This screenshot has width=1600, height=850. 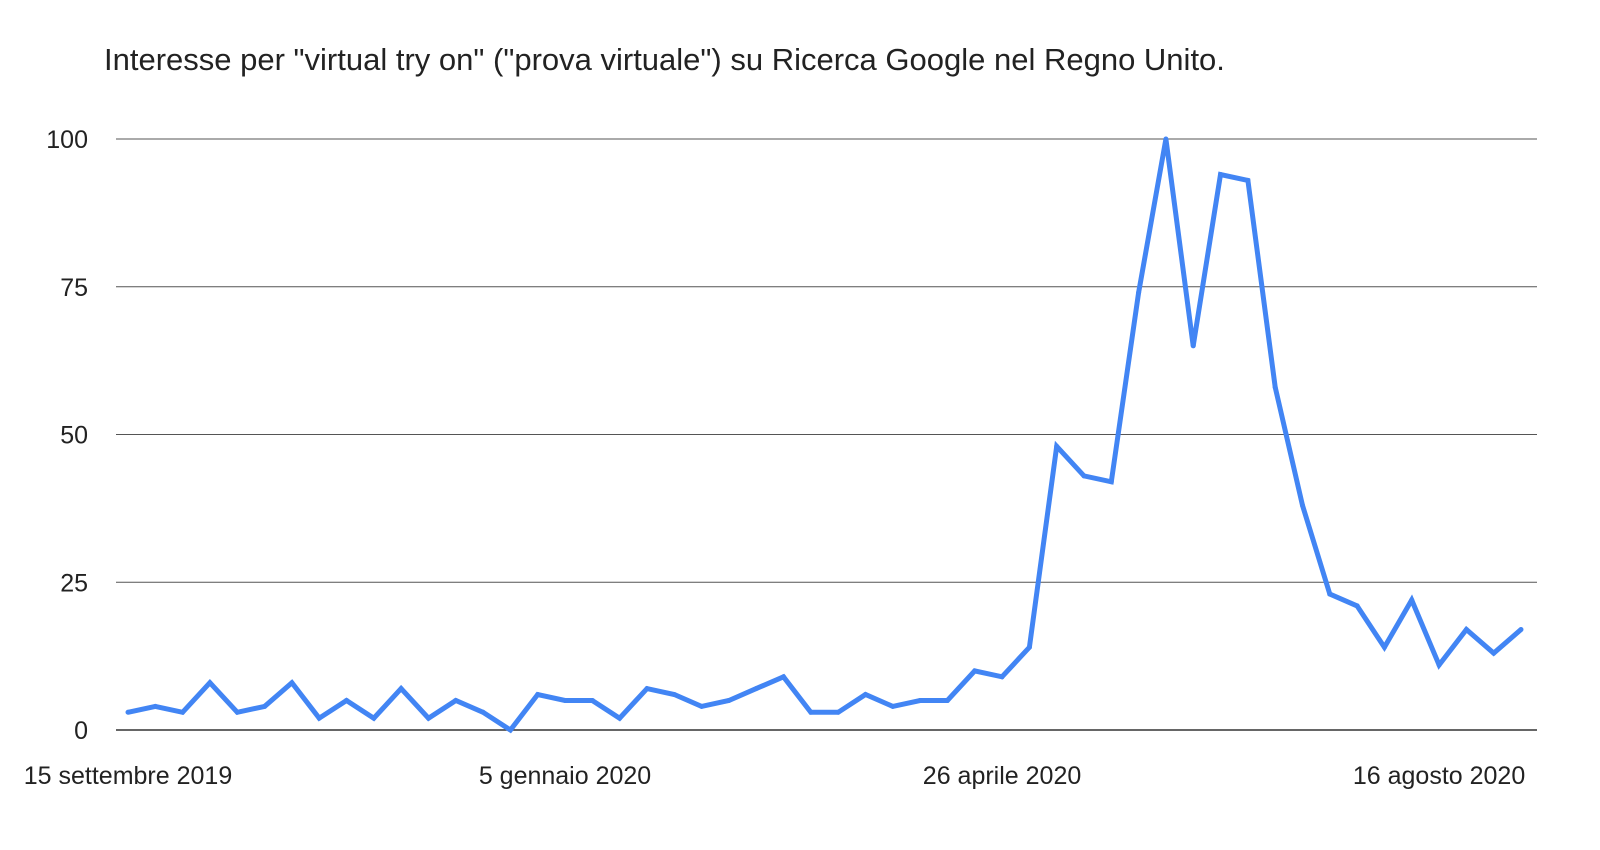 I want to click on x-tick-label: 16 agosto 2020, so click(x=1439, y=776).